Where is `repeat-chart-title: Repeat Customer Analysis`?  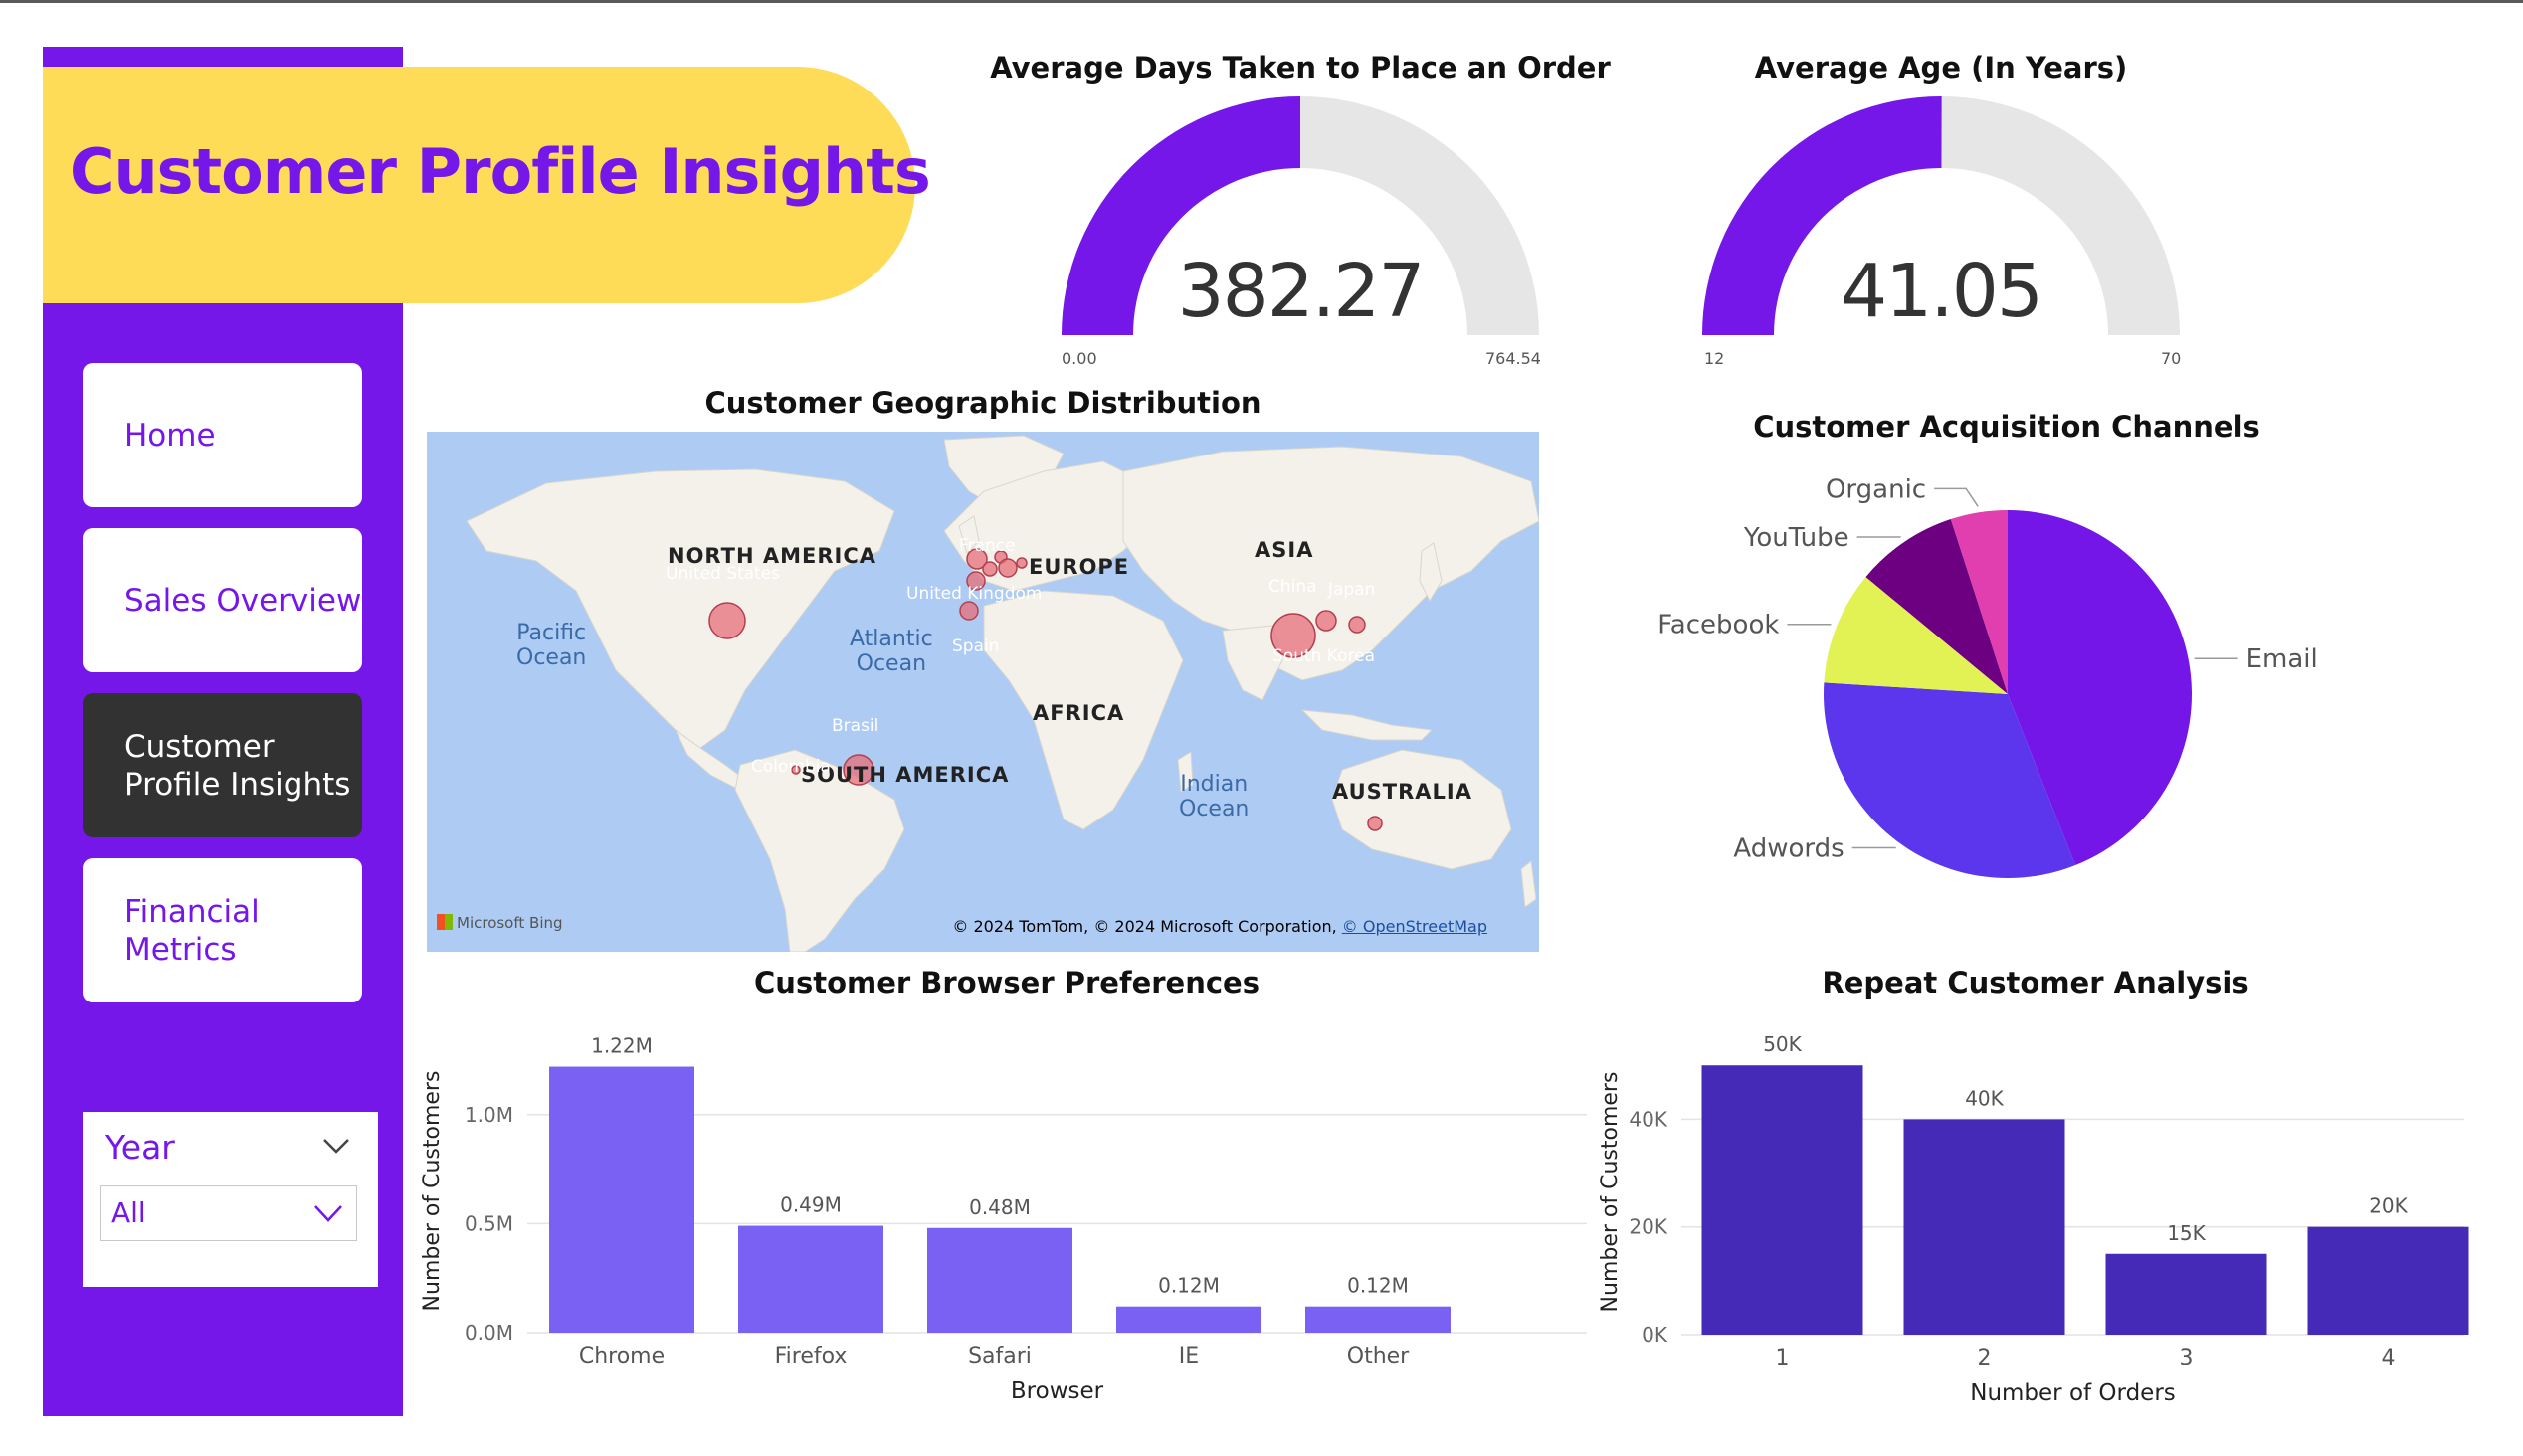
repeat-chart-title: Repeat Customer Analysis is located at coordinates (2036, 983).